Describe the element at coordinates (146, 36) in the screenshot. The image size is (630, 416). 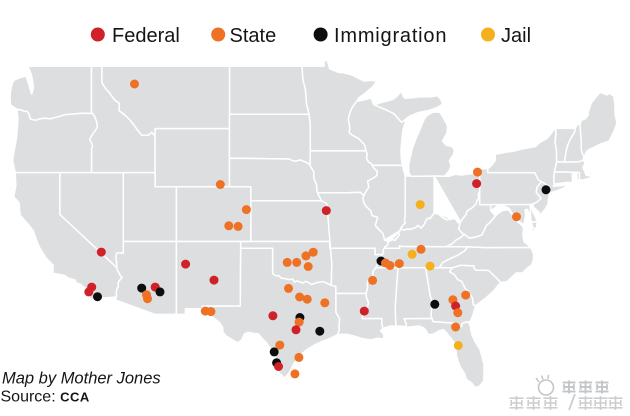
I see `svg-text: Federal` at that location.